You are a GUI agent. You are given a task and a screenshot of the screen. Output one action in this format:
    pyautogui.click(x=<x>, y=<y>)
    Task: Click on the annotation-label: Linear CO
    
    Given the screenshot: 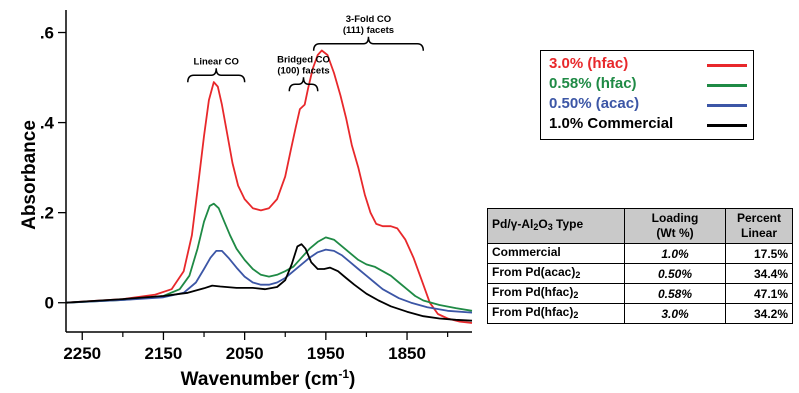 What is the action you would take?
    pyautogui.click(x=216, y=61)
    